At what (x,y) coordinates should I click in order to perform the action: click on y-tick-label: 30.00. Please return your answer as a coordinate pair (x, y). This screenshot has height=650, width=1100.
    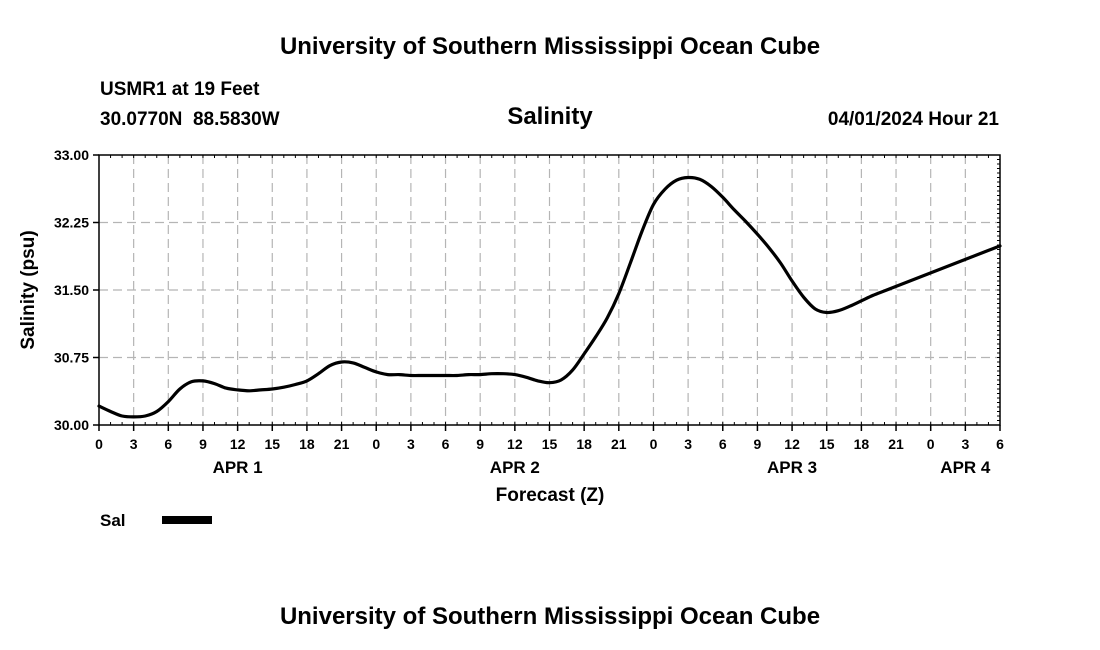
    Looking at the image, I should click on (71, 425).